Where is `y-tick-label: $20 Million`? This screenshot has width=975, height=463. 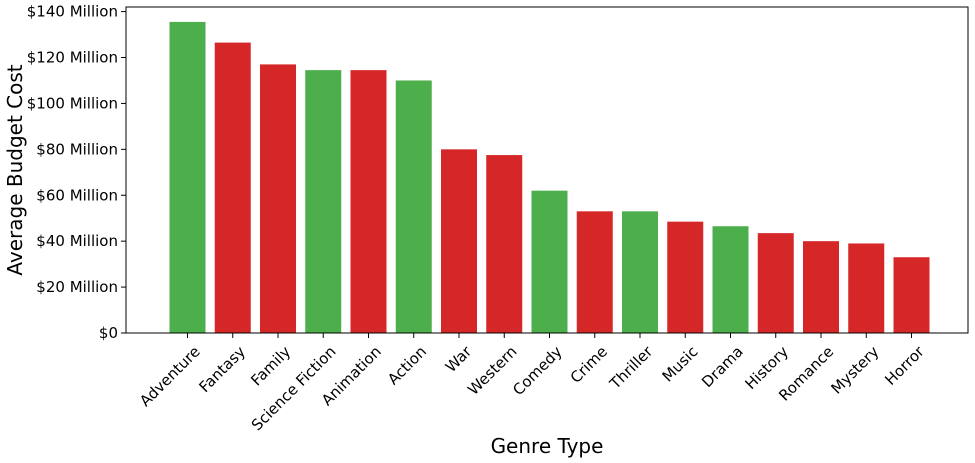 y-tick-label: $20 Million is located at coordinates (77, 287).